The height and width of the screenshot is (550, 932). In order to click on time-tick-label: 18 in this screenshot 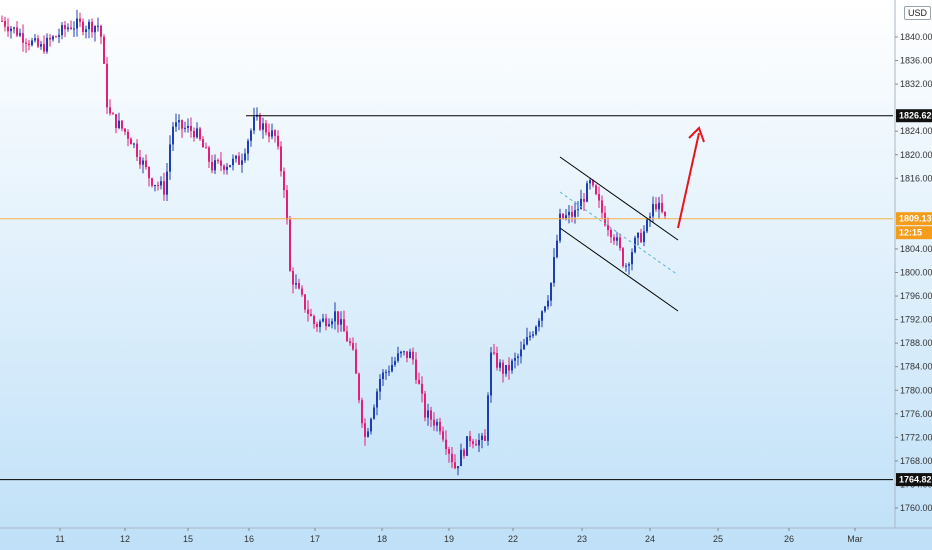, I will do `click(382, 539)`.